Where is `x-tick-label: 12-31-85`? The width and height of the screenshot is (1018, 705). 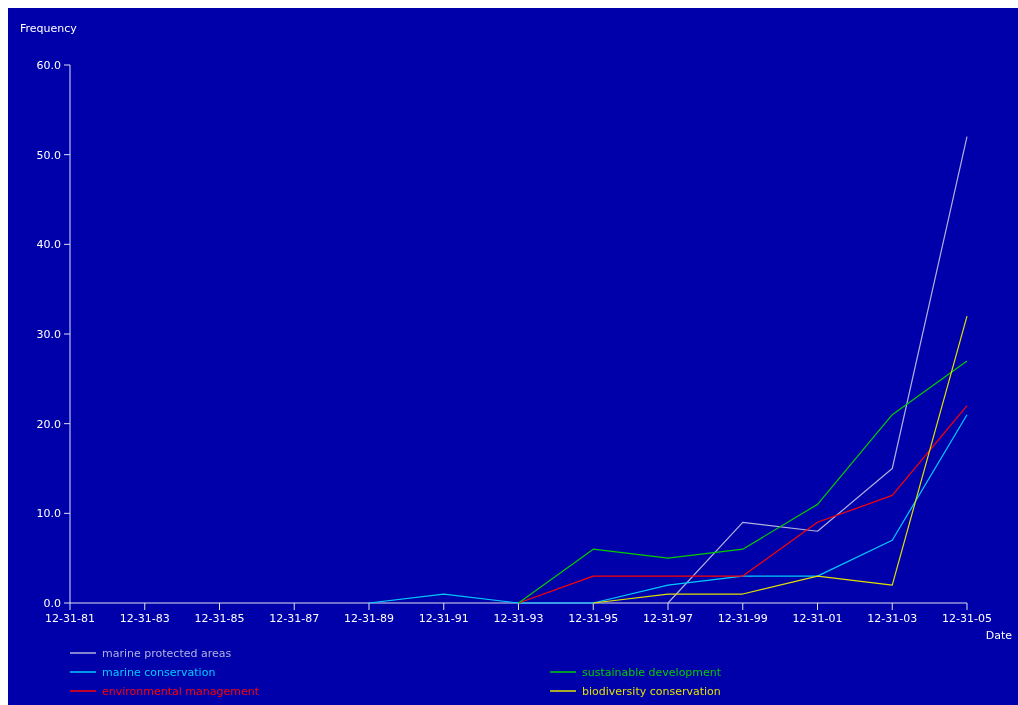 x-tick-label: 12-31-85 is located at coordinates (219, 618).